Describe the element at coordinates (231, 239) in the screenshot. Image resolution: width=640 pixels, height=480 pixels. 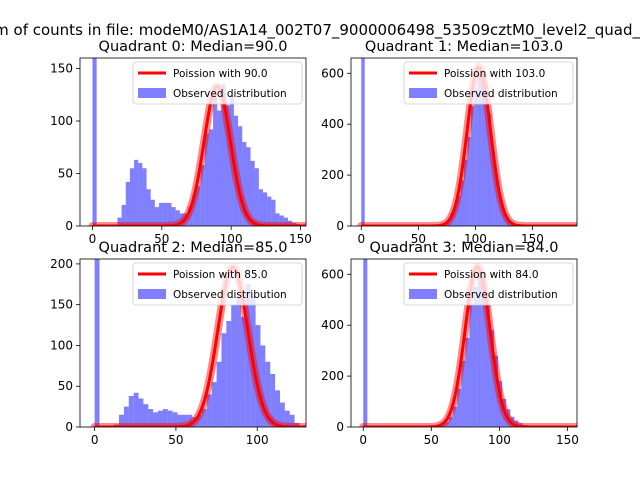
I see `x-tick-label: 100` at that location.